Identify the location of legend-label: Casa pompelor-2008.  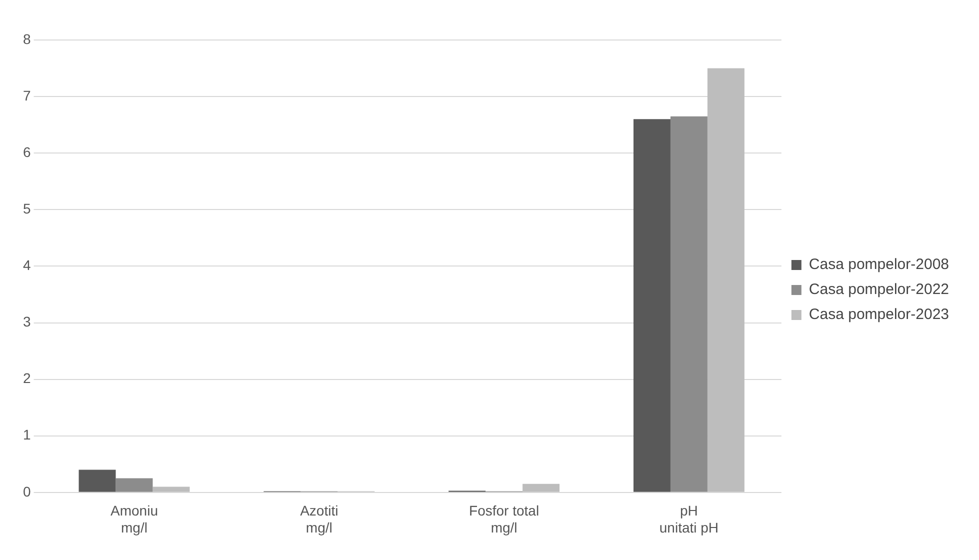
(879, 265).